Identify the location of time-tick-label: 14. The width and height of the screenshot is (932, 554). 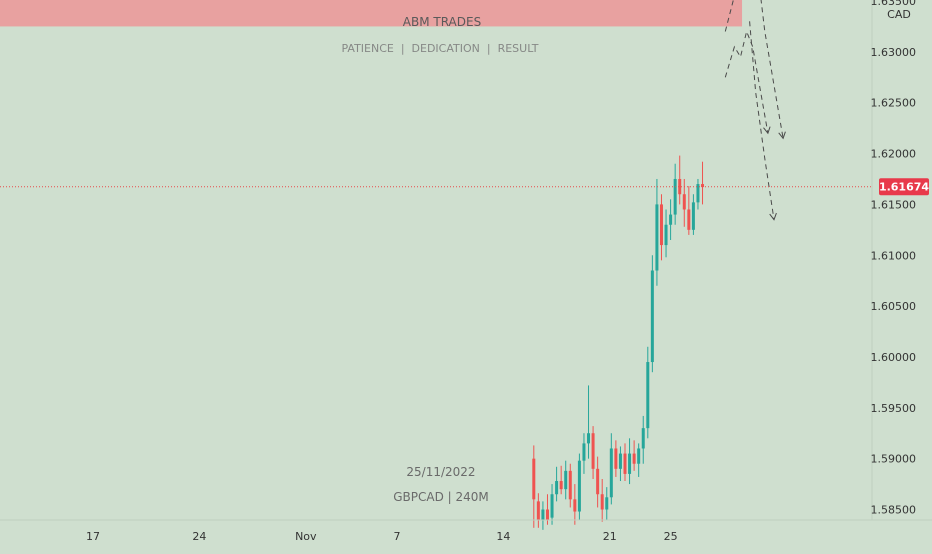
(503, 536).